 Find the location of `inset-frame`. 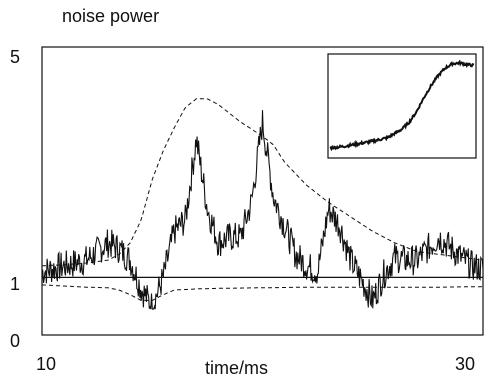

inset-frame is located at coordinates (402, 106).